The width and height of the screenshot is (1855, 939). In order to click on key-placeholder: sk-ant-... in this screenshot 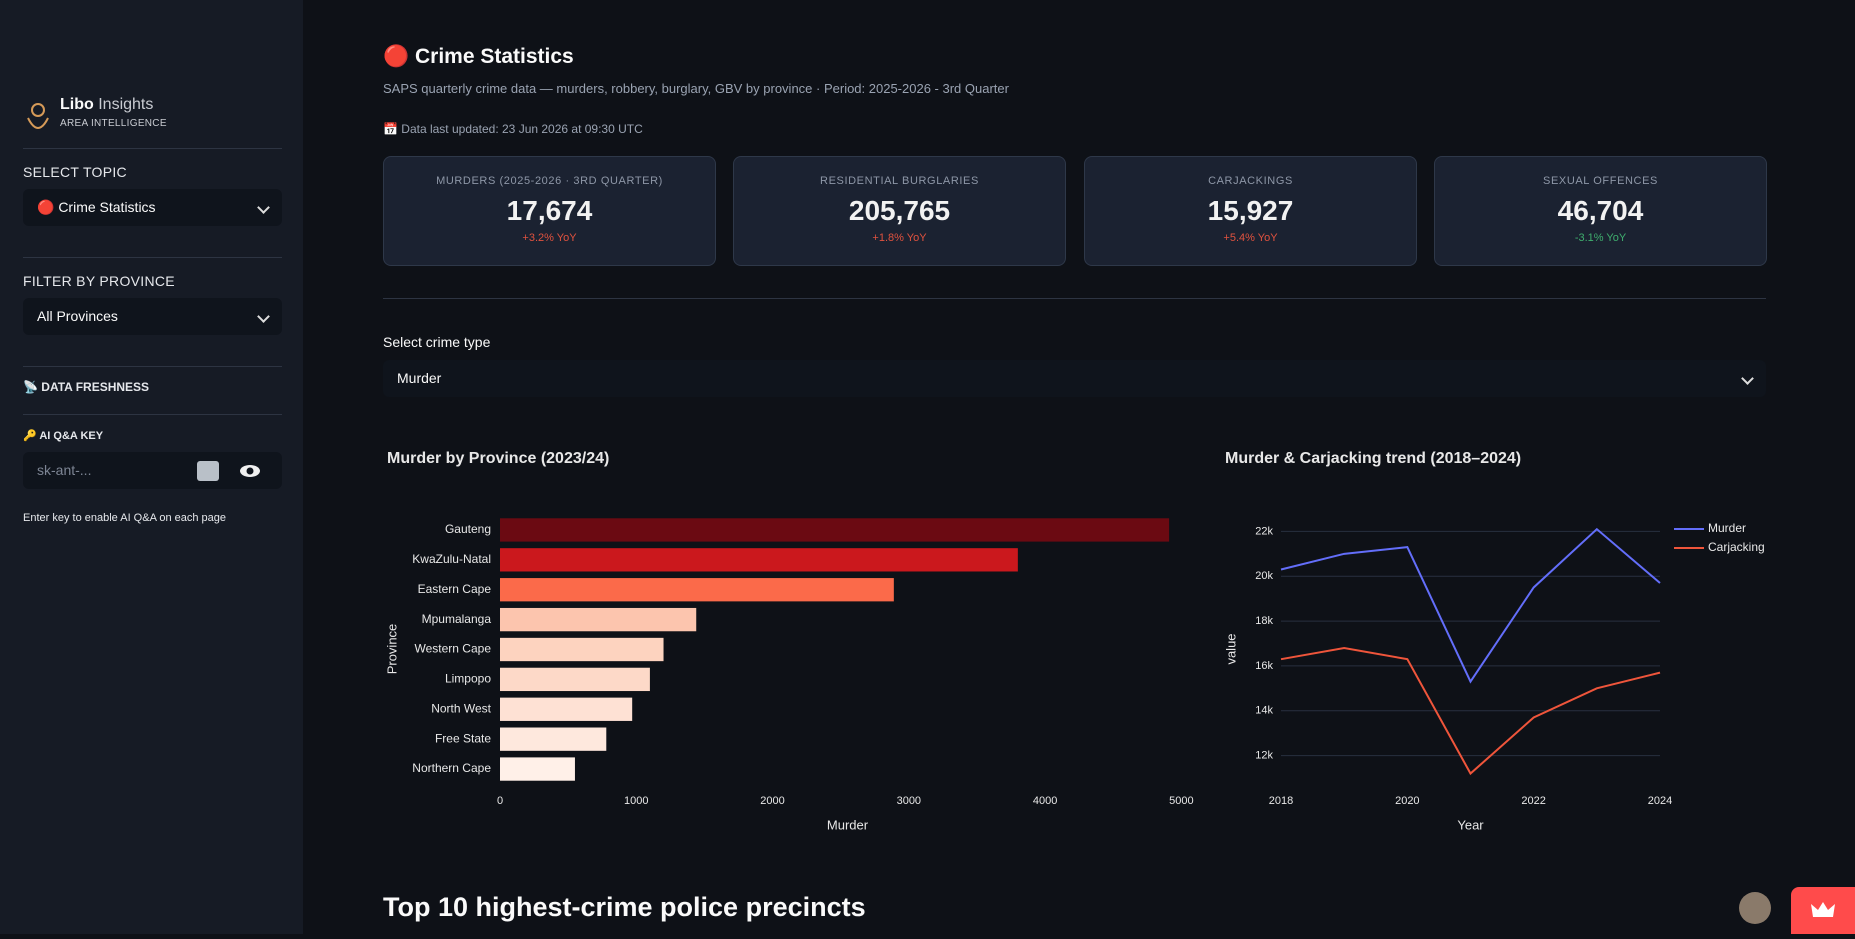, I will do `click(64, 470)`.